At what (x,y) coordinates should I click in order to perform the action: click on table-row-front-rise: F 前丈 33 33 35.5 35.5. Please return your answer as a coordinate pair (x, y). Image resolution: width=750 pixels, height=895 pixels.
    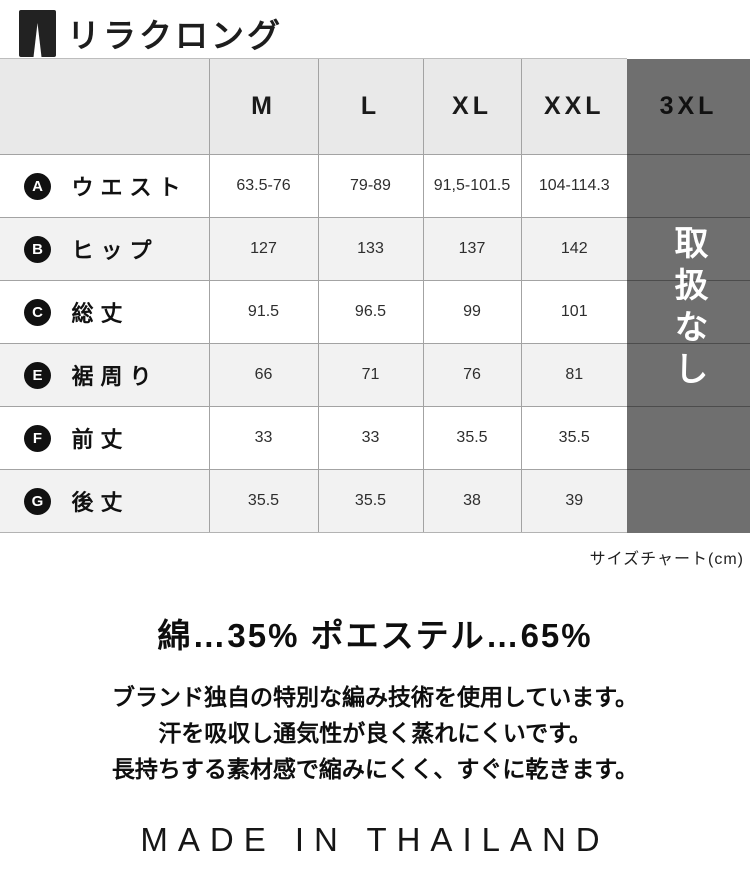
    Looking at the image, I should click on (375, 438).